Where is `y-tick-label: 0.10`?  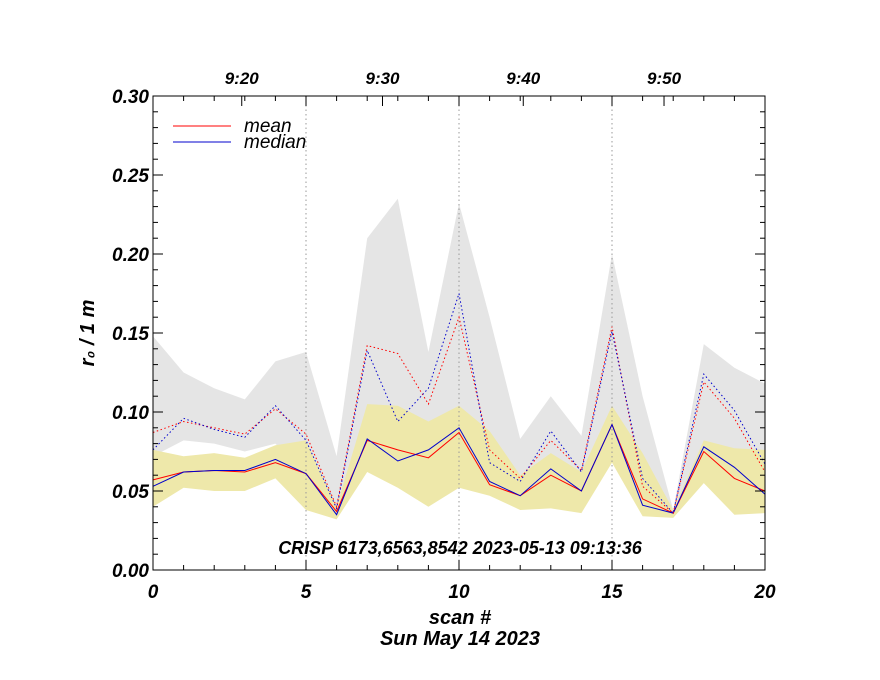 y-tick-label: 0.10 is located at coordinates (130, 413).